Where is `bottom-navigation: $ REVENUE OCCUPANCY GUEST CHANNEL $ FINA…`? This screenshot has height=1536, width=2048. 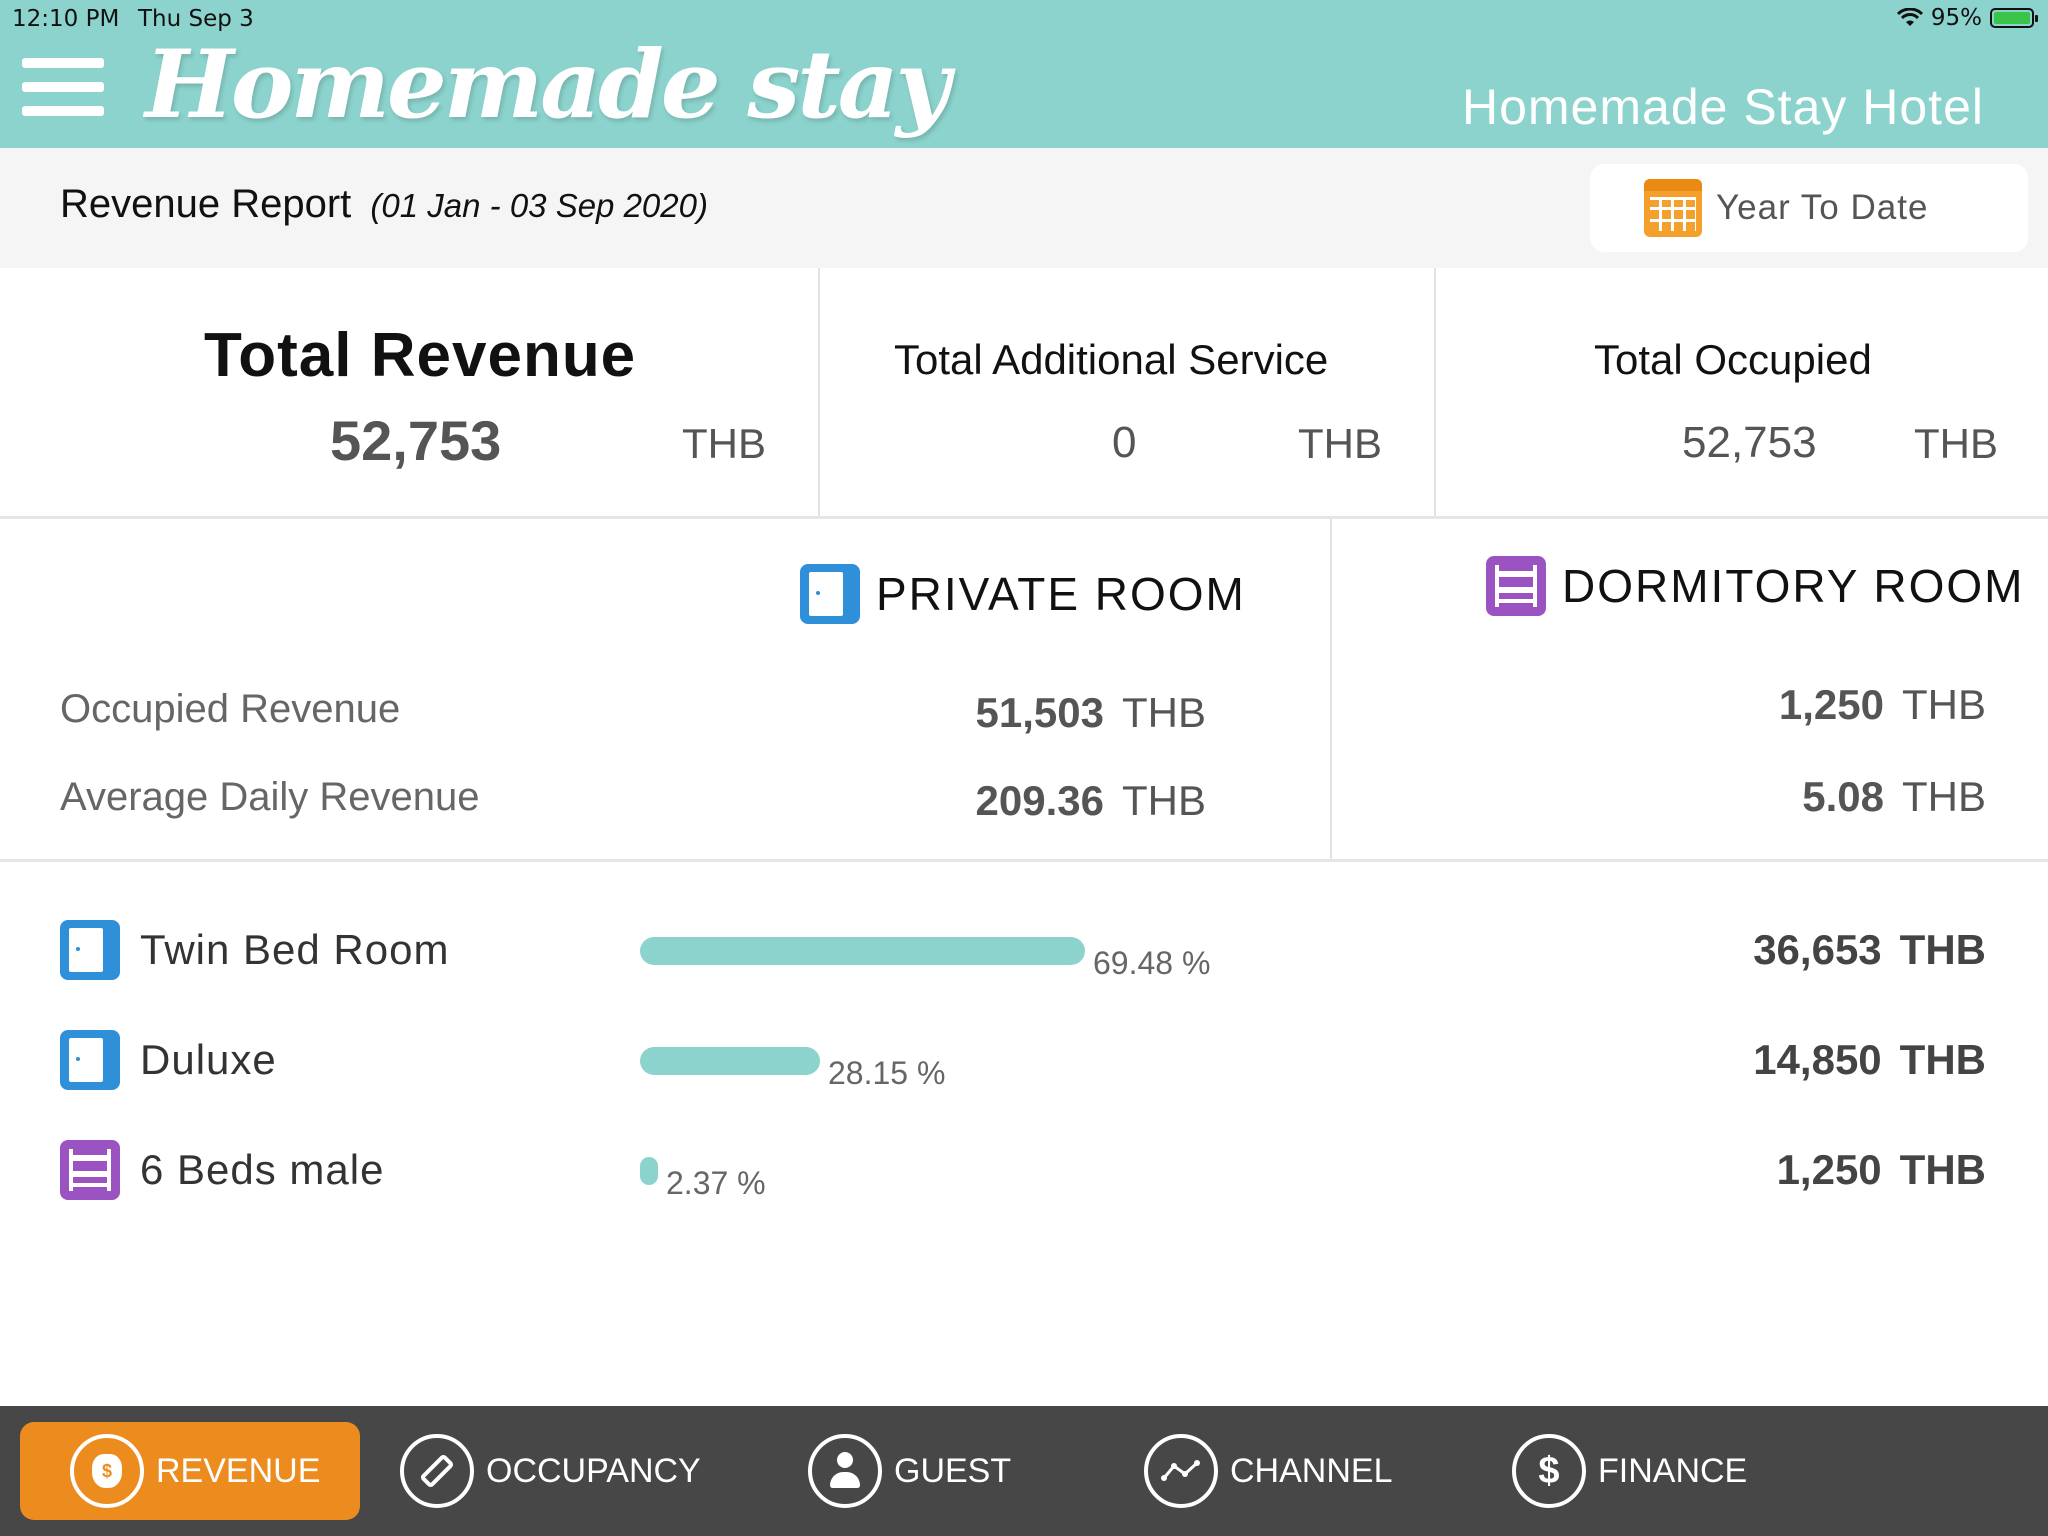
bottom-navigation: $ REVENUE OCCUPANCY GUEST CHANNEL $ FINA… is located at coordinates (1024, 1471).